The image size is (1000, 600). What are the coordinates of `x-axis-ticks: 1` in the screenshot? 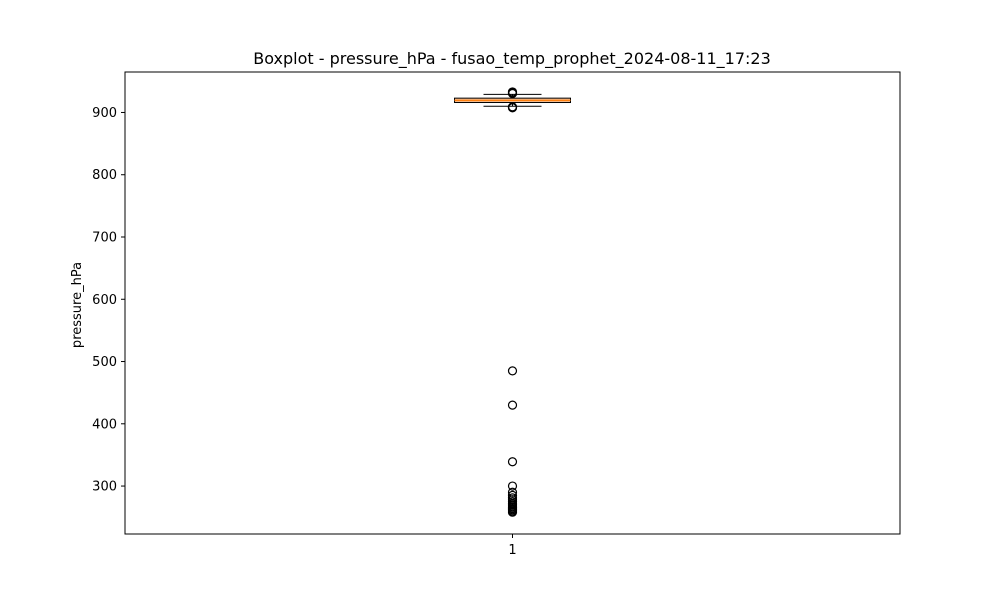 It's located at (512, 546).